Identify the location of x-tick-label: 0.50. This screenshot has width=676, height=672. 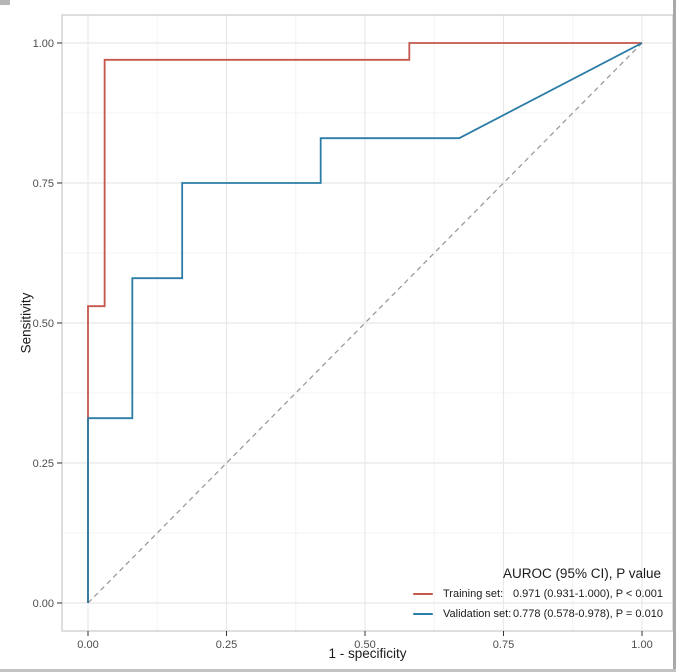
(364, 645).